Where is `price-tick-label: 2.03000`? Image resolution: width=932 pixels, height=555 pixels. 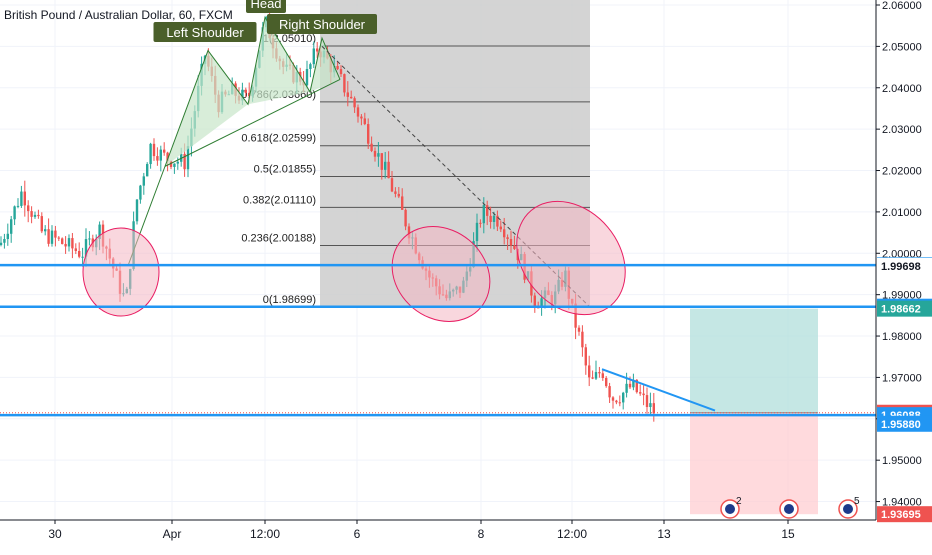 price-tick-label: 2.03000 is located at coordinates (902, 130).